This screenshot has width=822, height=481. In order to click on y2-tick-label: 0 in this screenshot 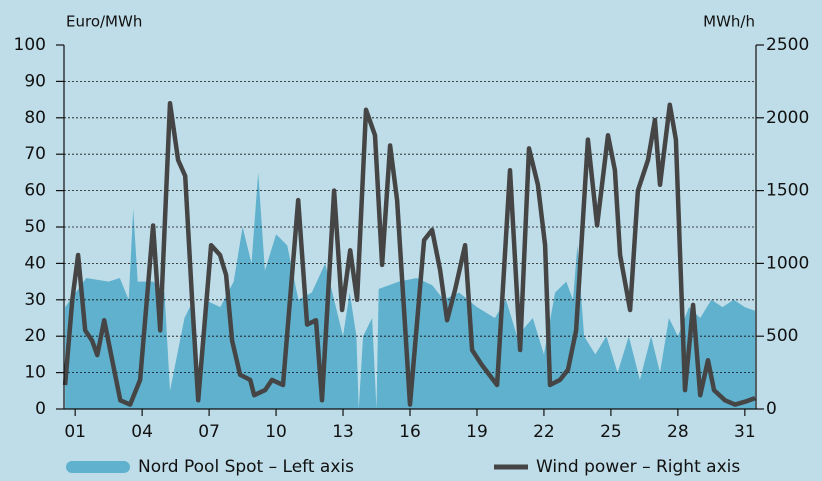, I will do `click(771, 409)`.